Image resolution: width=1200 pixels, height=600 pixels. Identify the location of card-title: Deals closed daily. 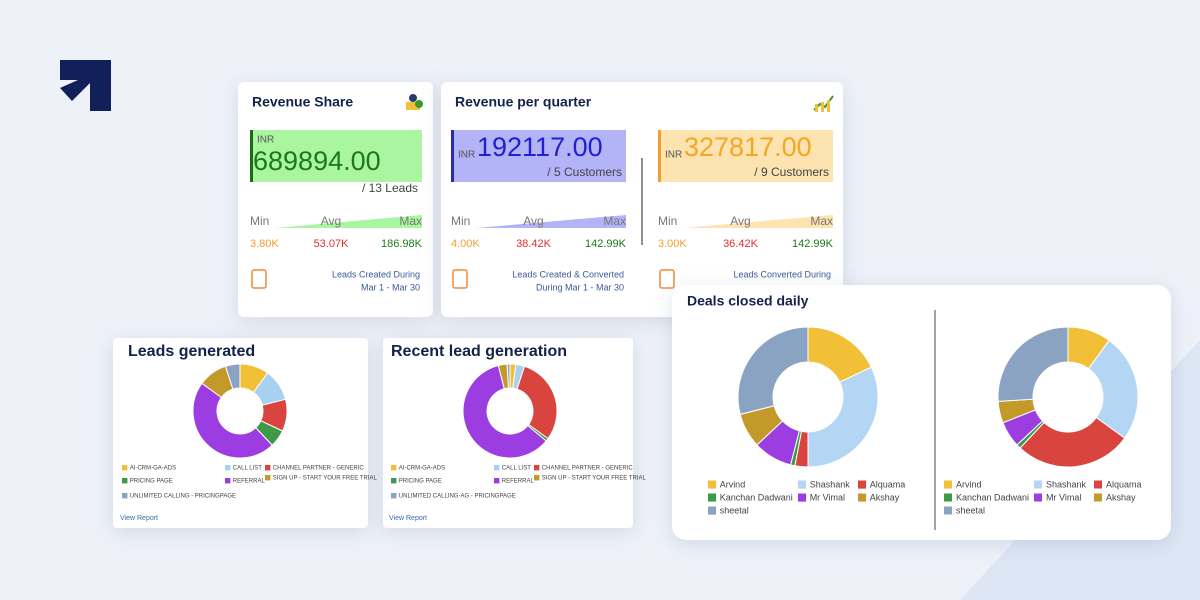
(748, 301).